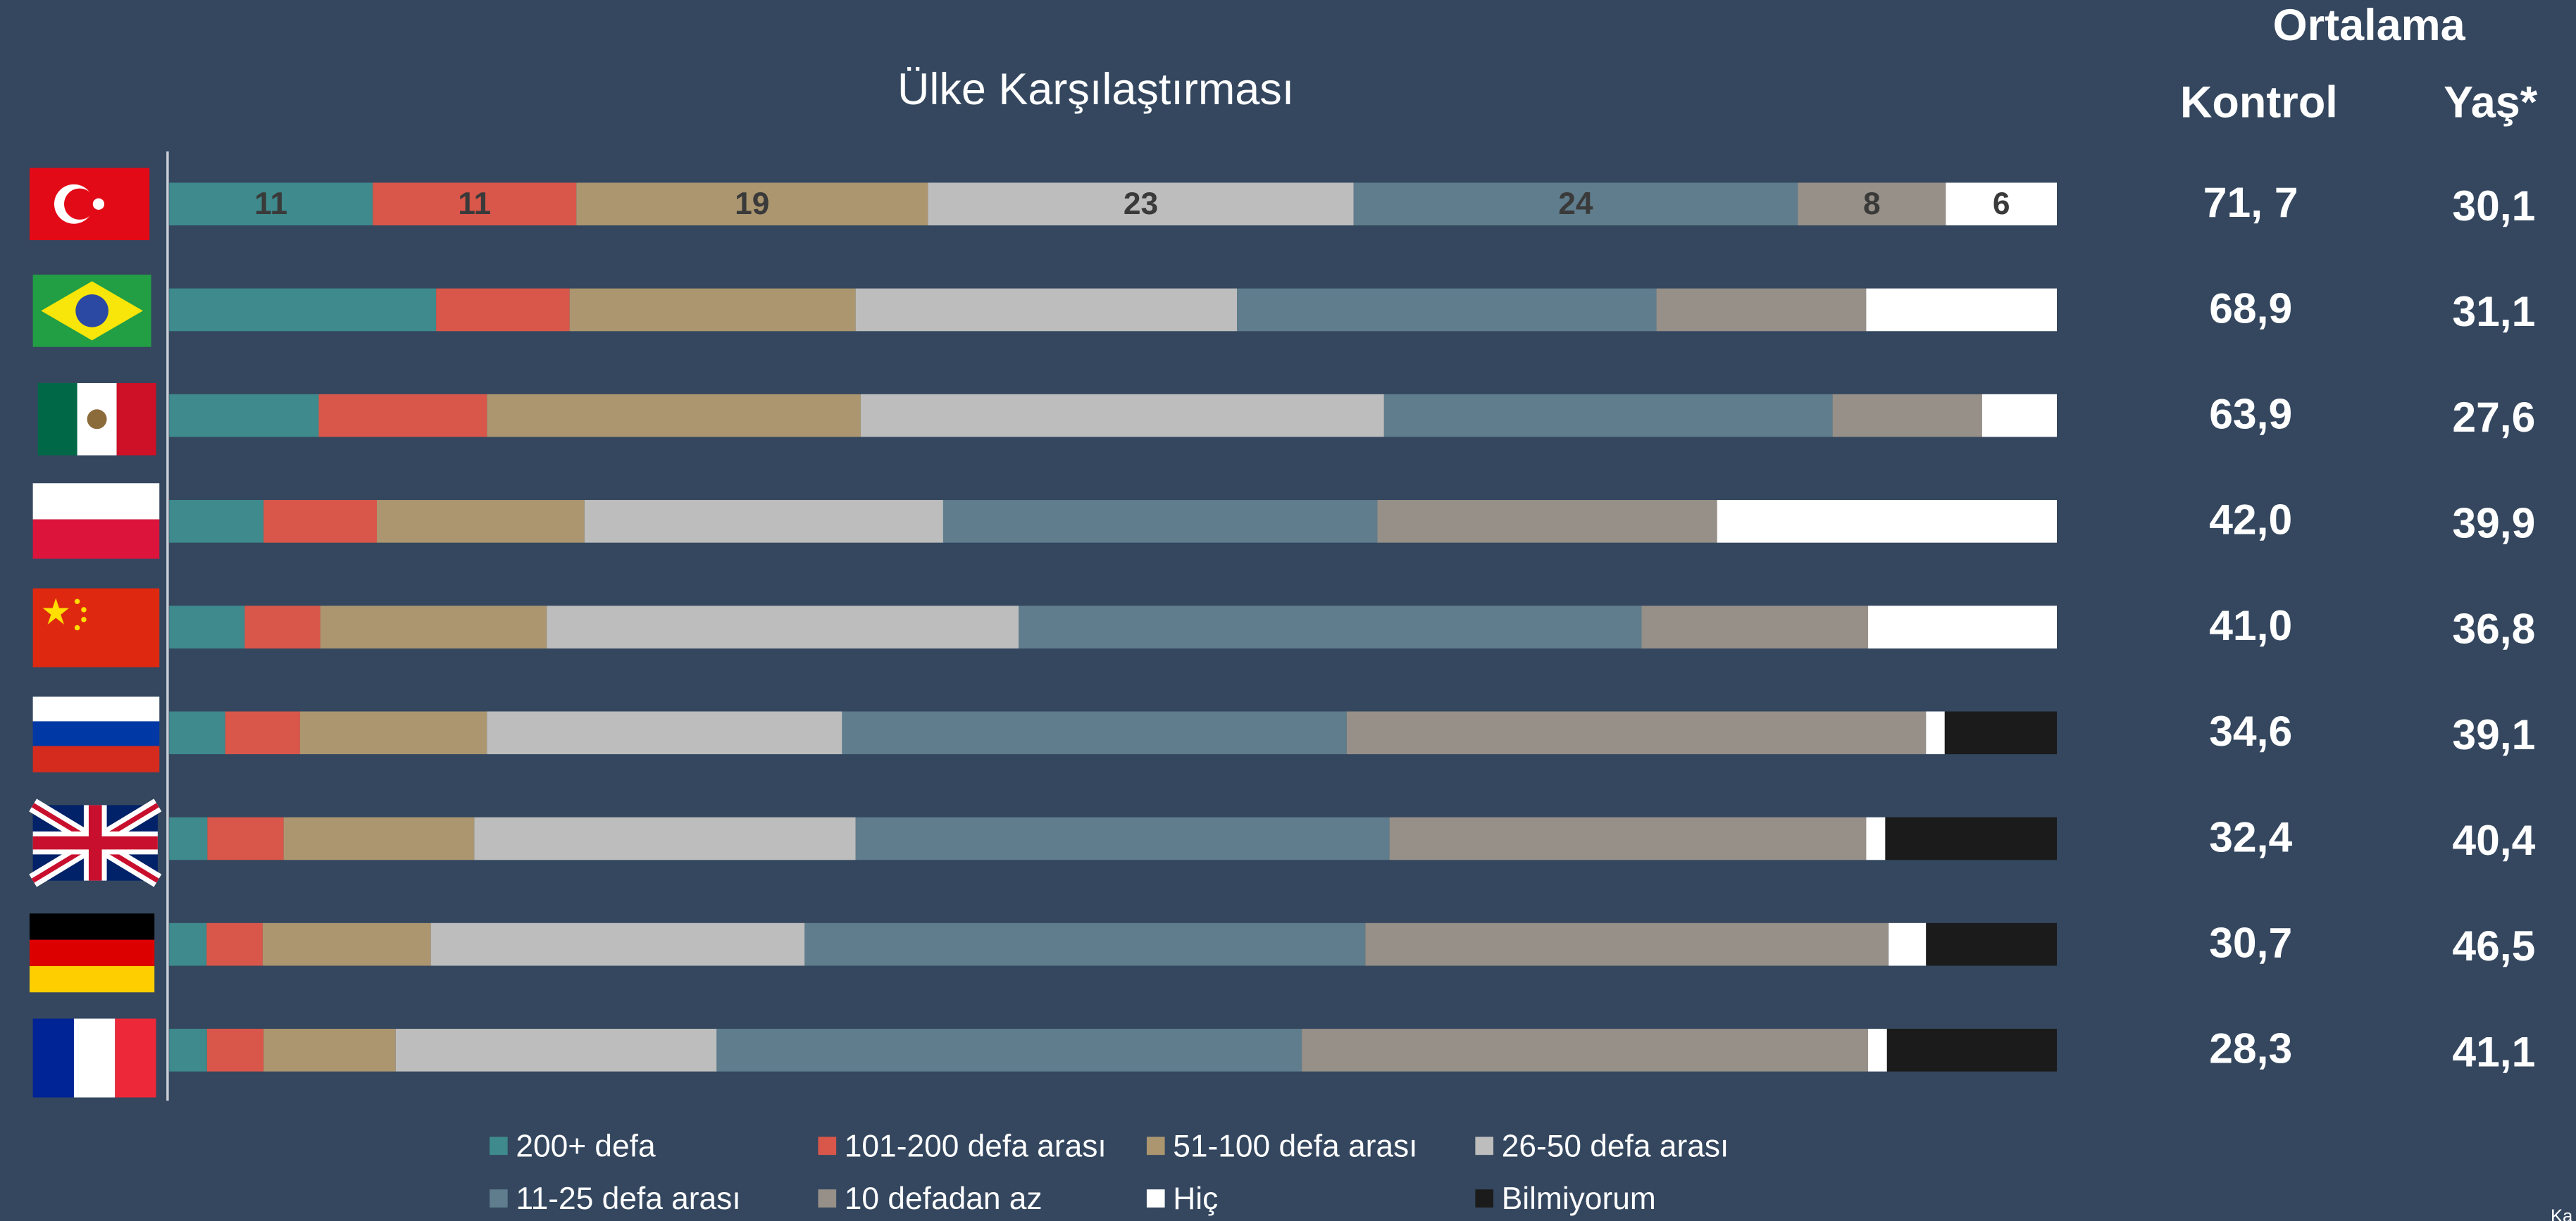 Image resolution: width=2576 pixels, height=1221 pixels. I want to click on column-header: Yaş*, so click(2491, 102).